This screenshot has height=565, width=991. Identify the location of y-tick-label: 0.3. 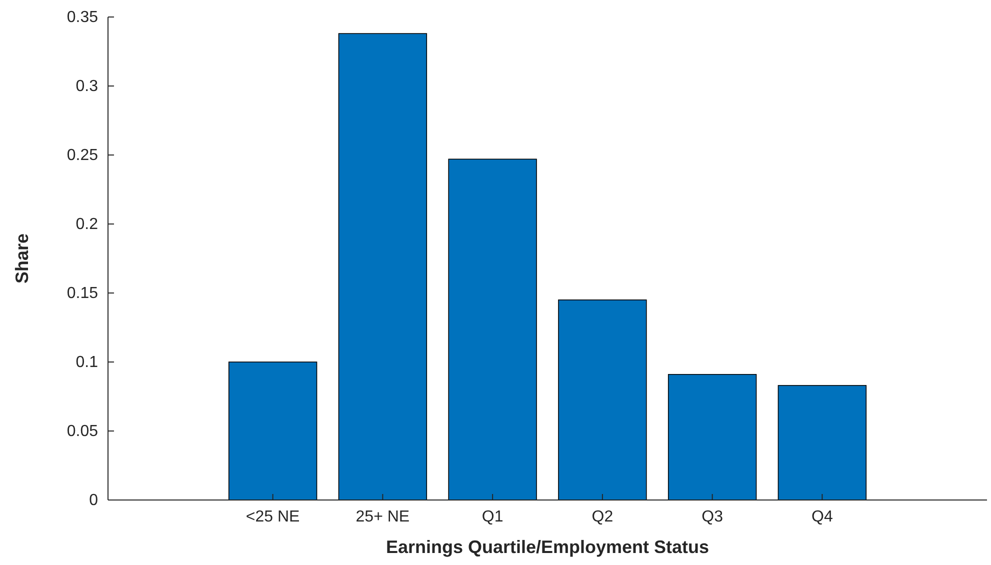
(87, 87).